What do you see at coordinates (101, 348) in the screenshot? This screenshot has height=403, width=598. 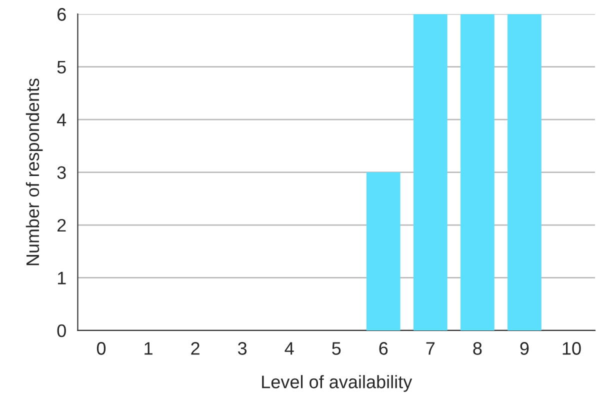 I see `x-tick-label: 0` at bounding box center [101, 348].